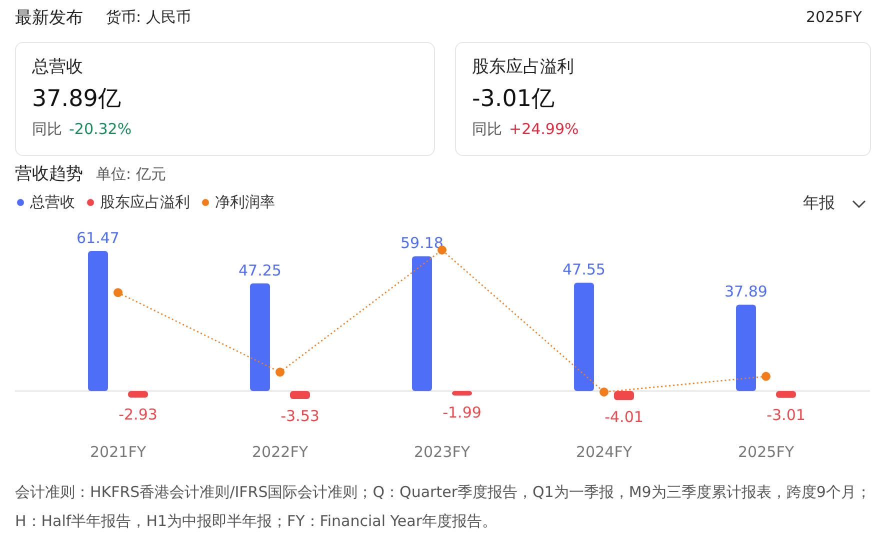 The image size is (887, 538). Describe the element at coordinates (118, 452) in the screenshot. I see `x-tick-label: 2021FY` at that location.